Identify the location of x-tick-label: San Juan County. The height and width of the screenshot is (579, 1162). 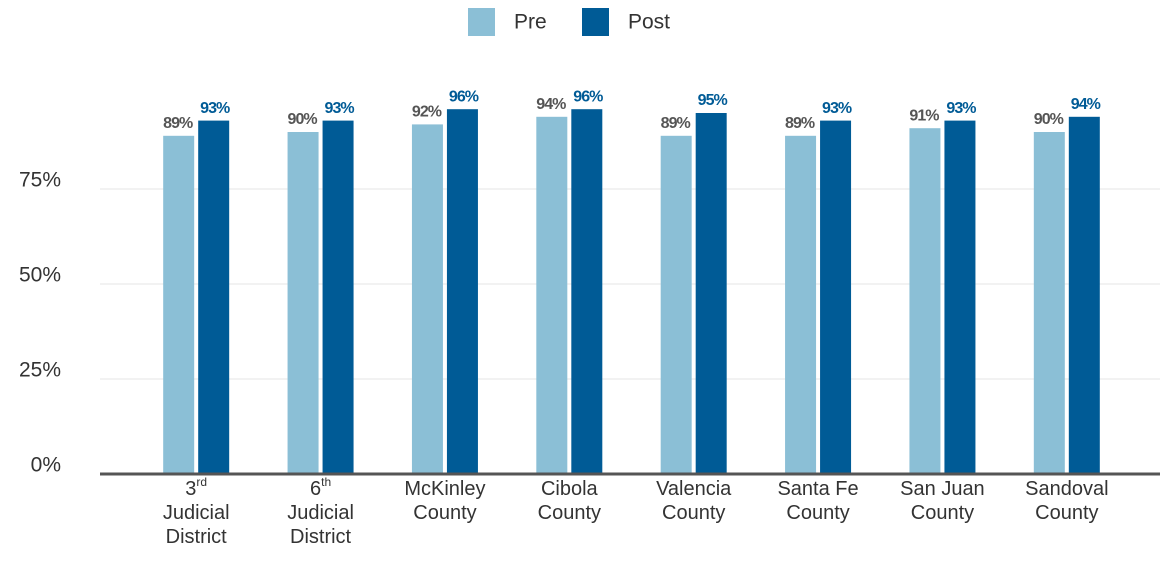
(942, 501).